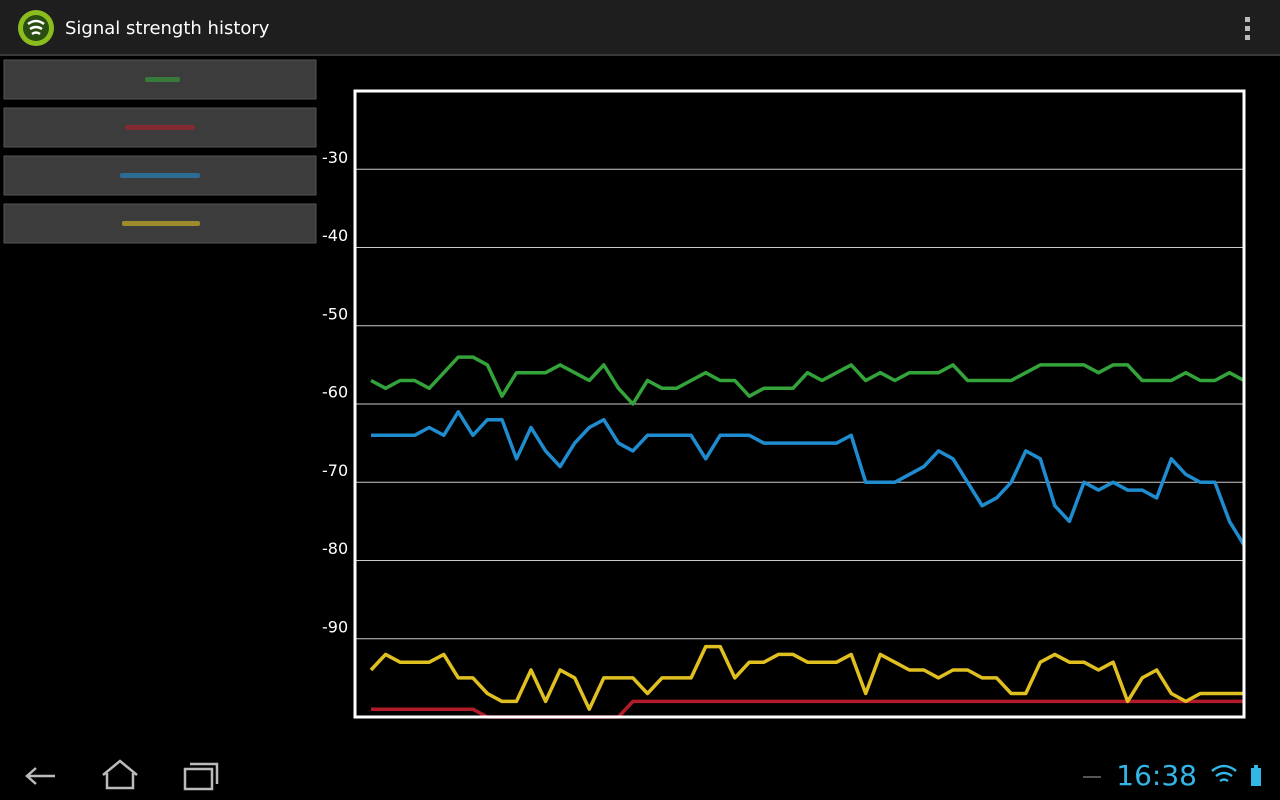 This screenshot has height=800, width=1280. Describe the element at coordinates (1247, 28) in the screenshot. I see `overflow-menu` at that location.